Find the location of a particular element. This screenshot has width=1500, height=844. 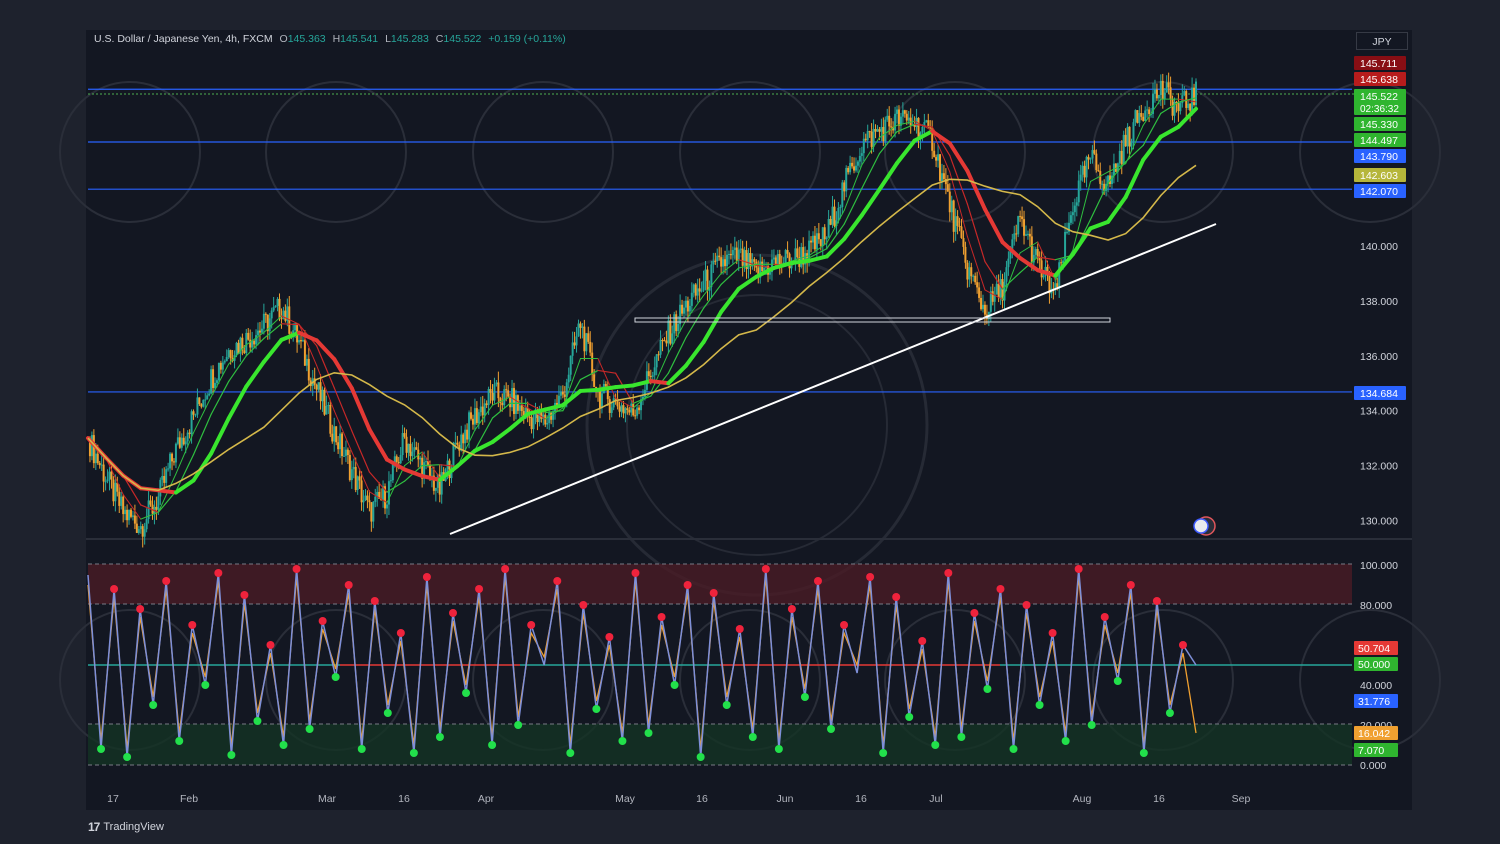

oversold-zone is located at coordinates (720, 744).